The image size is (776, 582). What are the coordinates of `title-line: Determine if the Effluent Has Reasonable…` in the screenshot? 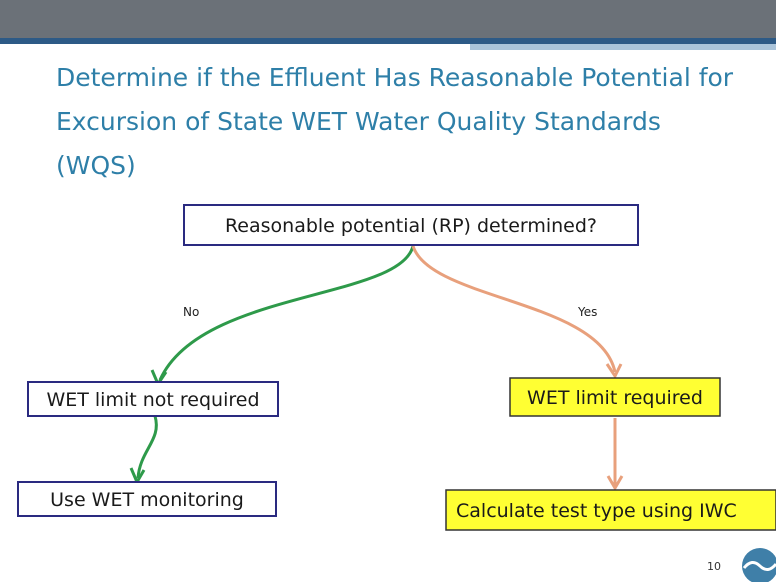 It's located at (395, 77).